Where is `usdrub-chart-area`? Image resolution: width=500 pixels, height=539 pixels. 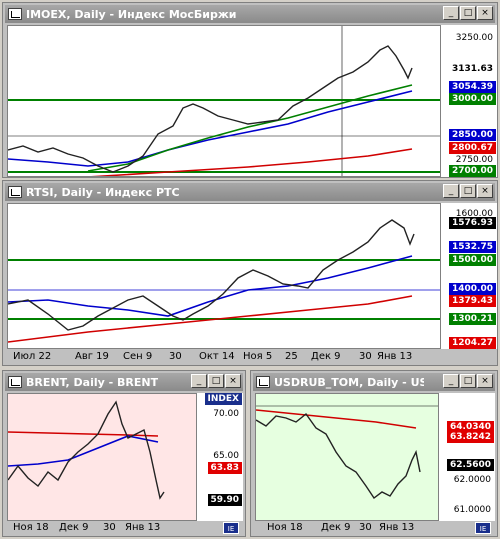
usdrub-chart-area is located at coordinates (347, 457).